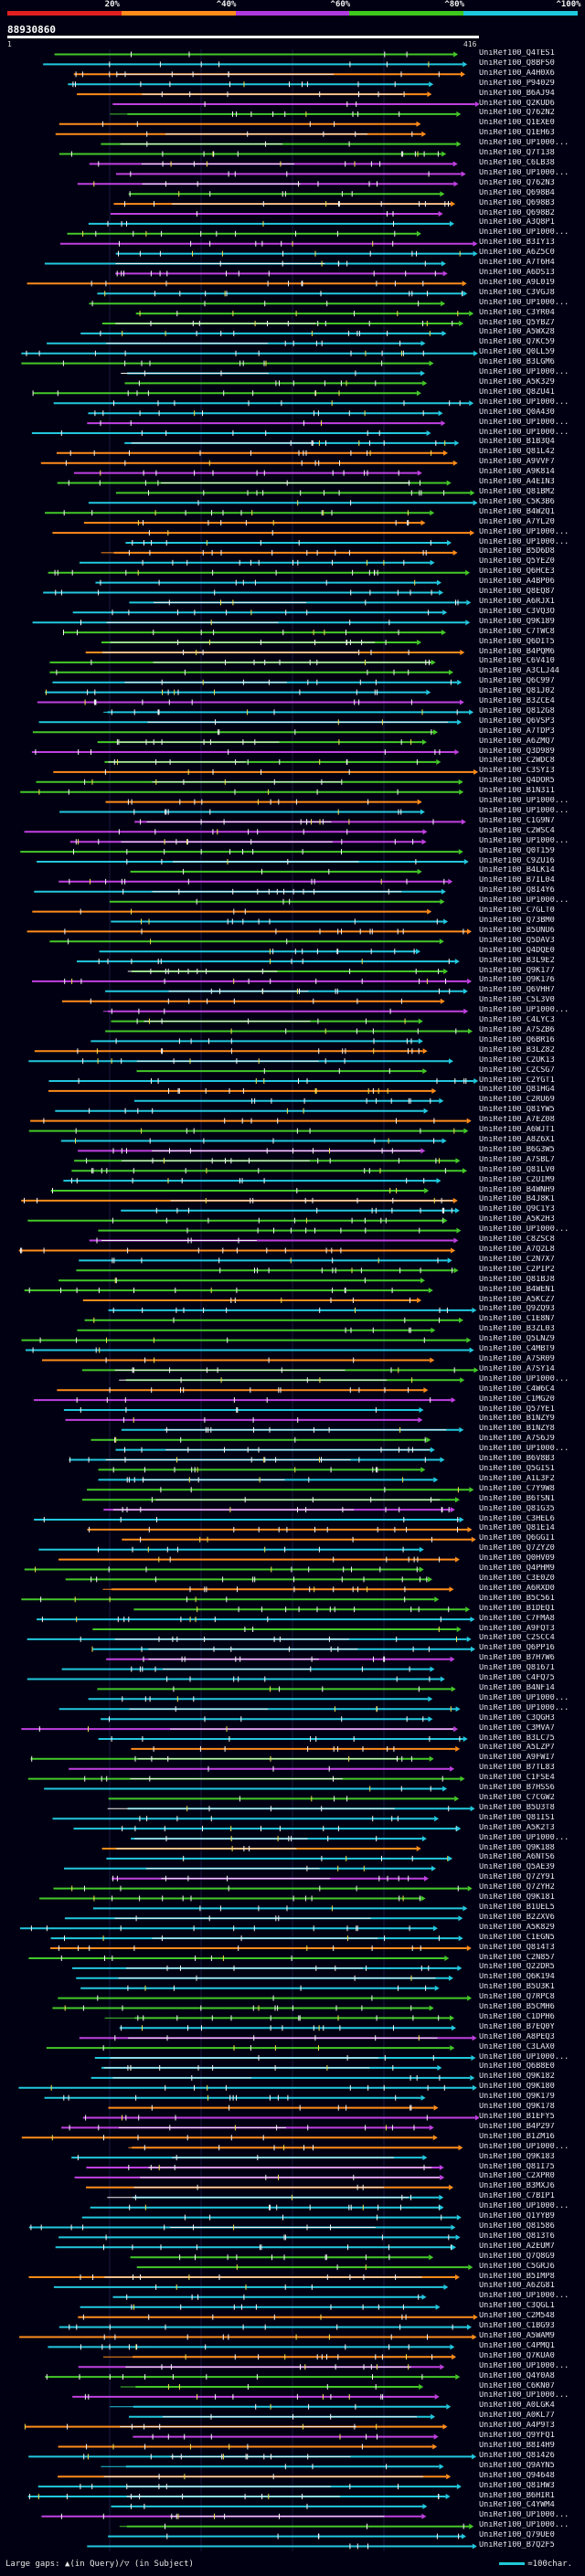 Image resolution: width=585 pixels, height=2576 pixels. Describe the element at coordinates (517, 223) in the screenshot. I see `hit-label-link: UniRef100_A3Q8P1` at that location.